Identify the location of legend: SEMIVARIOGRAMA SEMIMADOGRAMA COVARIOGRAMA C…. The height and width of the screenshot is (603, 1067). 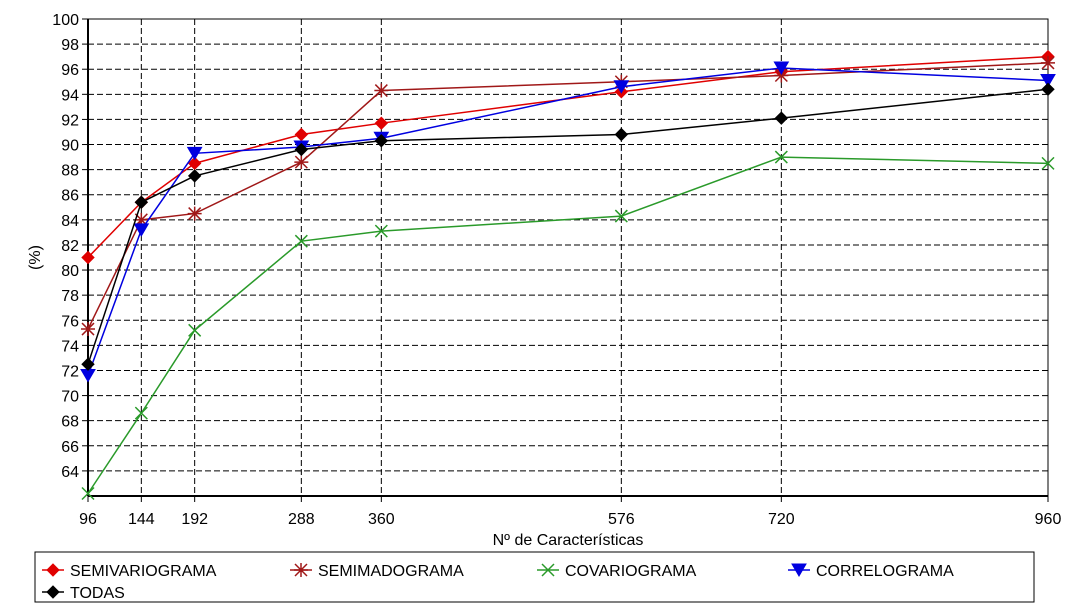
(534, 577).